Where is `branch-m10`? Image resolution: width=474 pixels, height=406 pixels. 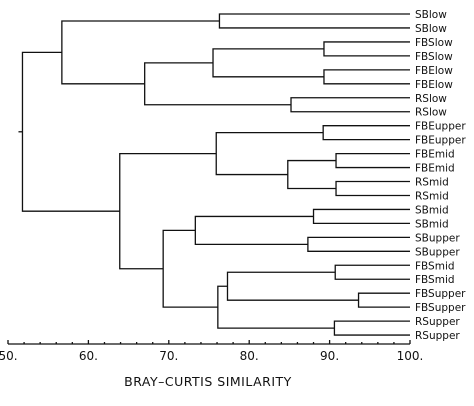 branch-m10 is located at coordinates (372, 188).